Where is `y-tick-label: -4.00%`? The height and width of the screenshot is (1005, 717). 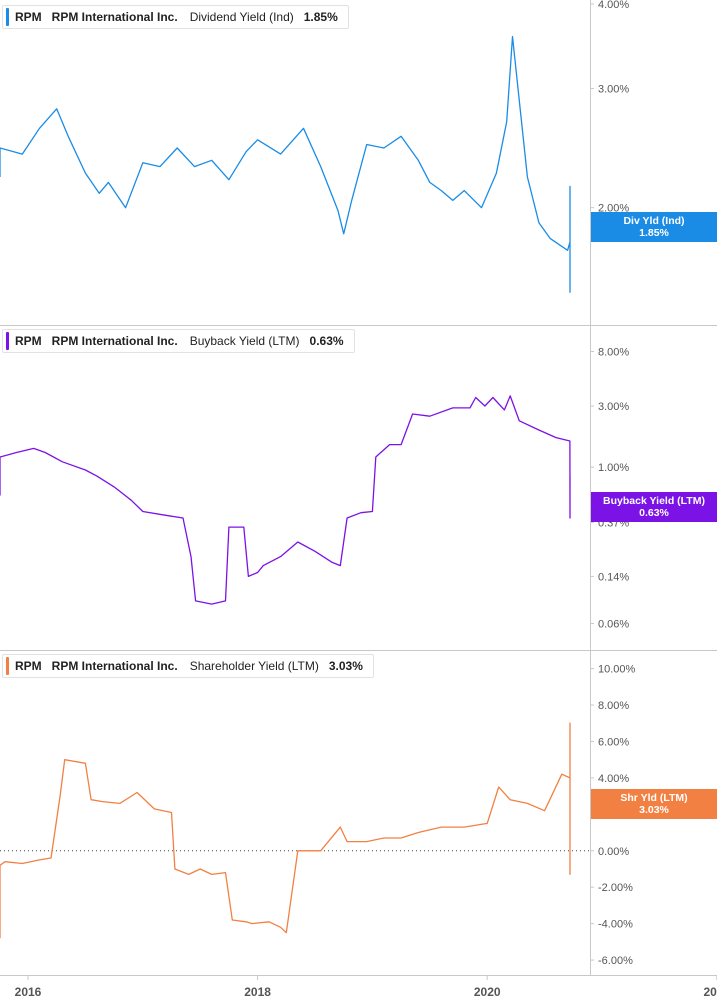
y-tick-label: -4.00% is located at coordinates (615, 925).